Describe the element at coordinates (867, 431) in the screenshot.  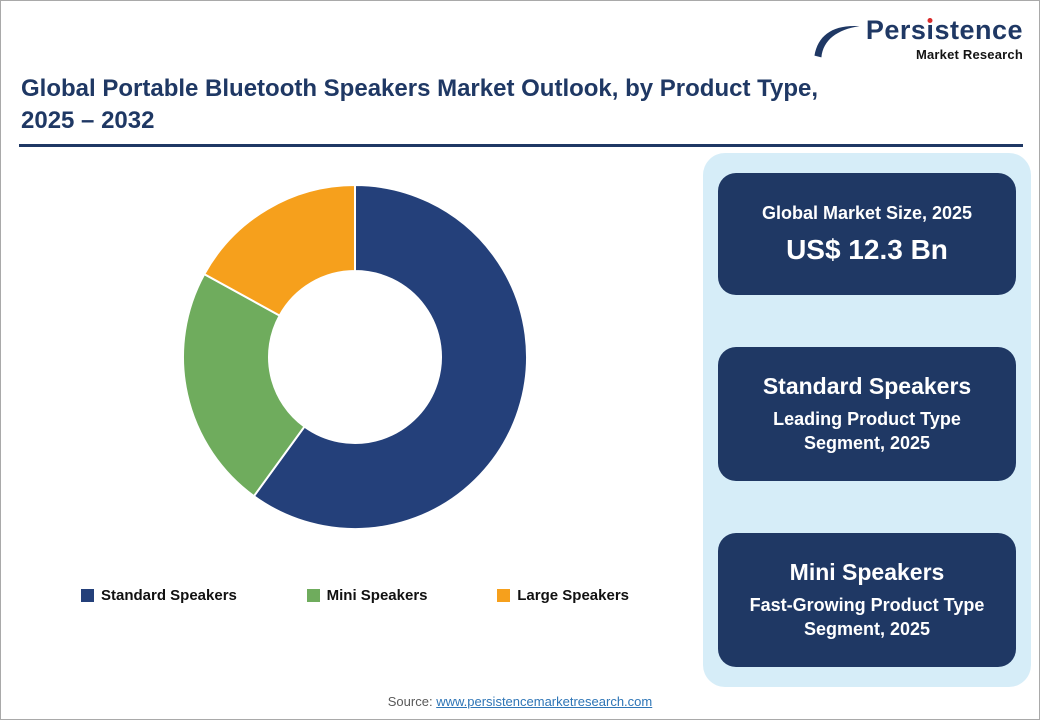
I see `card-subtitle: Leading Product Type Segment, 2025` at that location.